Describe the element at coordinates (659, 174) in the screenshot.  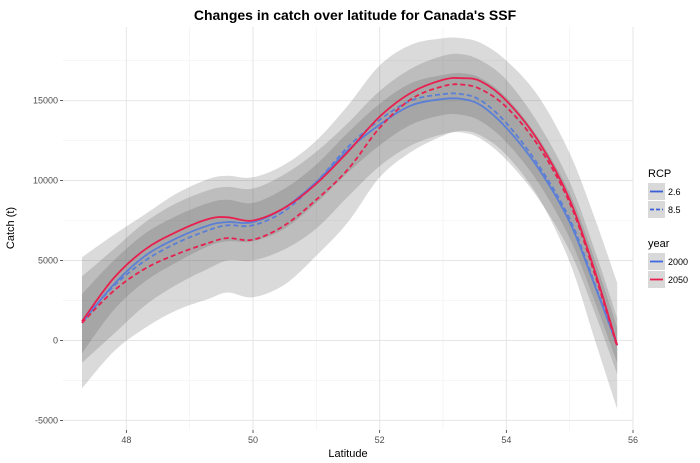
I see `legend-title-rcp: RCP` at that location.